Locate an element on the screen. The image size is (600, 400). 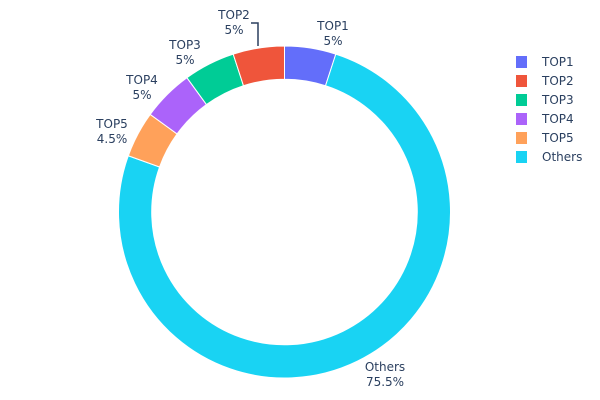
slice-label-top1: TOP1 5% is located at coordinates (332, 33).